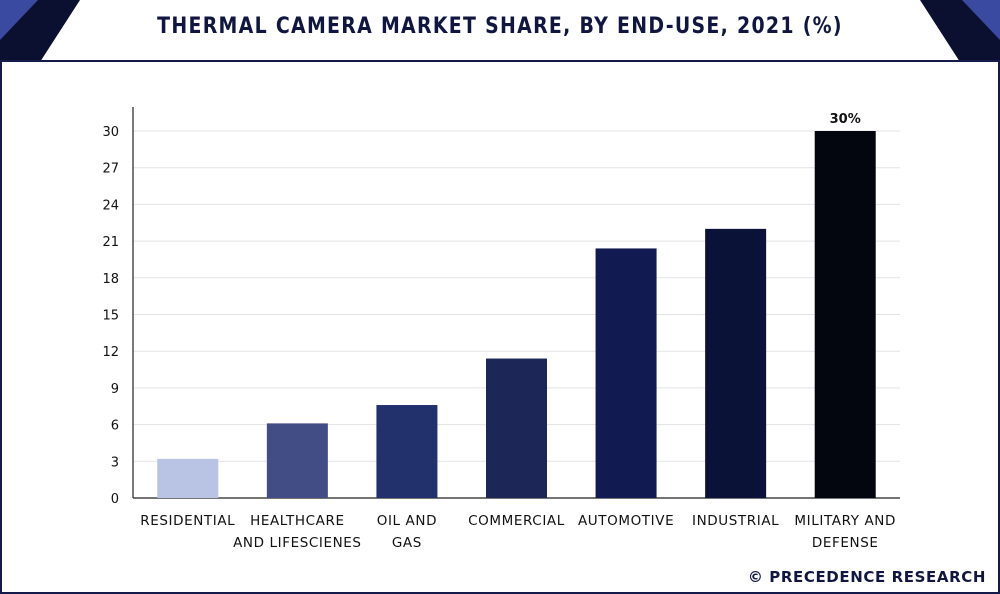  What do you see at coordinates (110, 316) in the screenshot?
I see `y-tick-label: 15` at bounding box center [110, 316].